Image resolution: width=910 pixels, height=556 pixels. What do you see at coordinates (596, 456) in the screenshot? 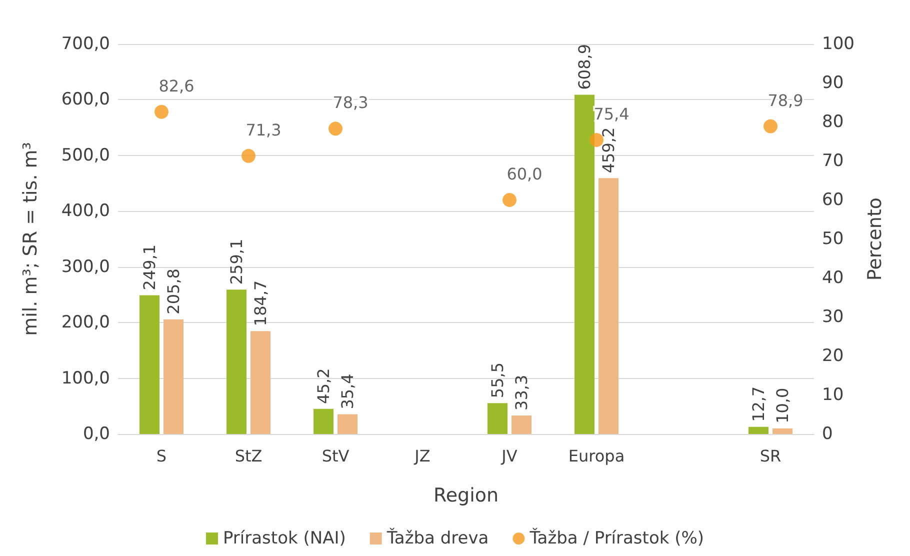
I see `x-tick-label: Europa` at bounding box center [596, 456].